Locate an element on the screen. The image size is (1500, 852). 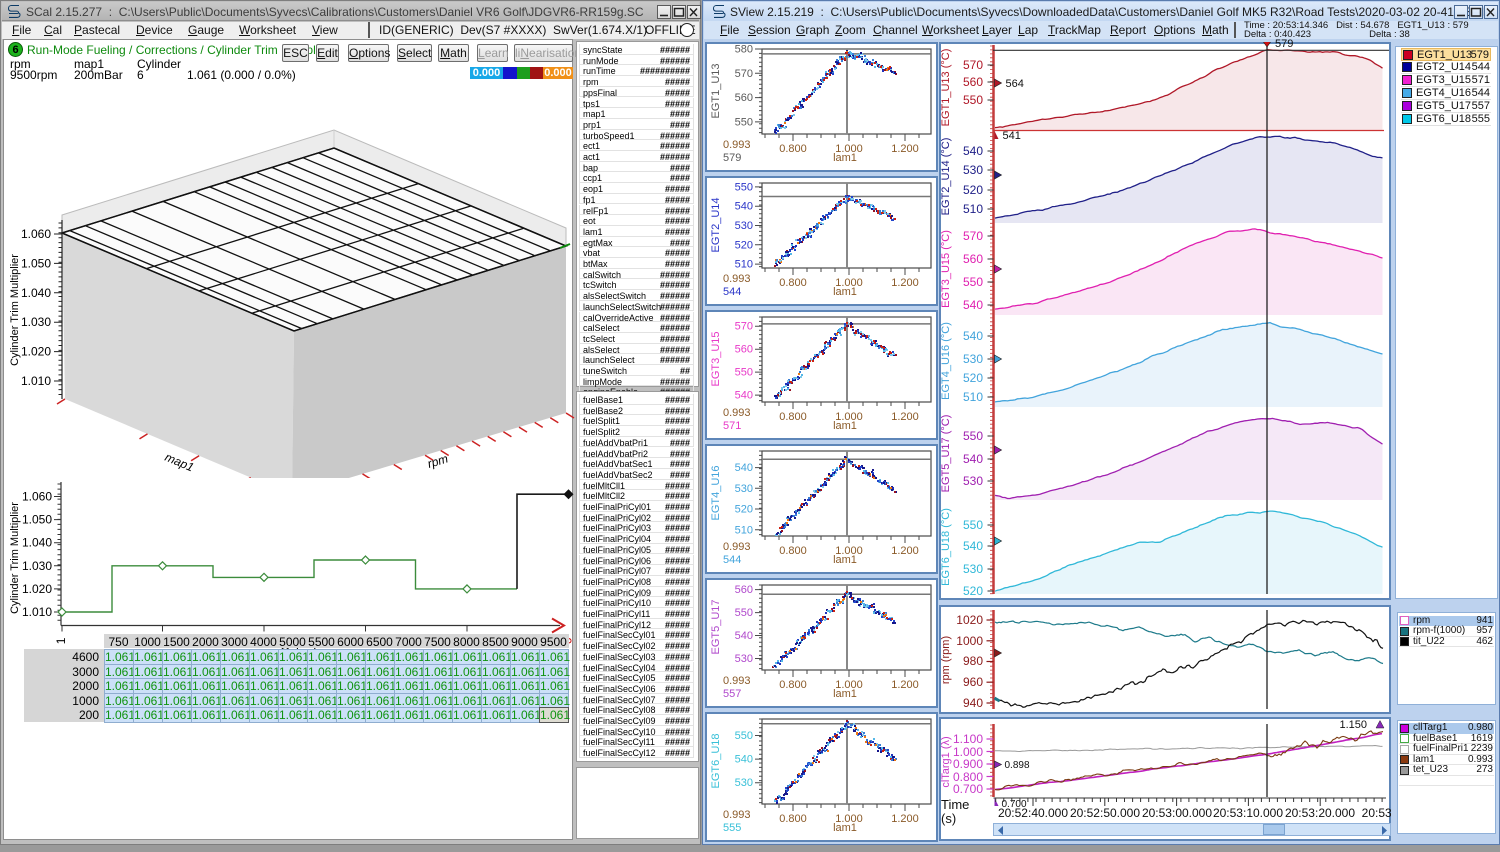
svg-text: 580 is located at coordinates (744, 50).